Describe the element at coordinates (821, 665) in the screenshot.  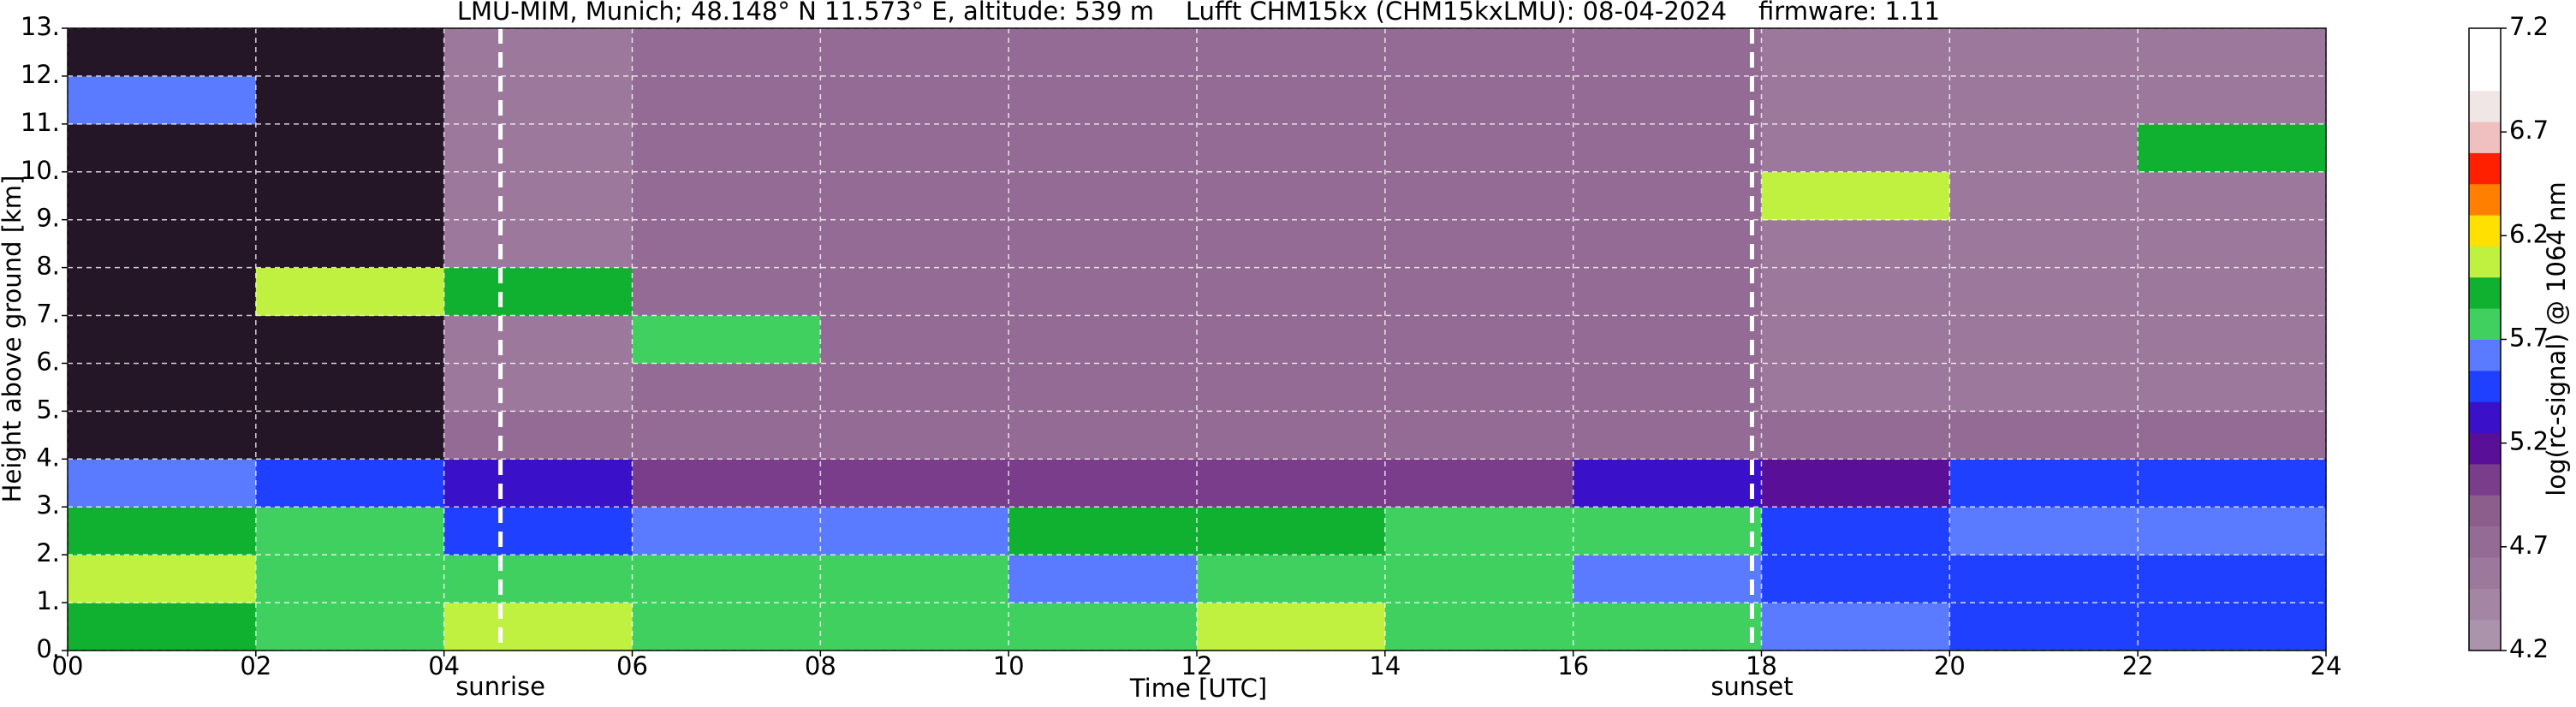
I see `x-tick-label: 08` at that location.